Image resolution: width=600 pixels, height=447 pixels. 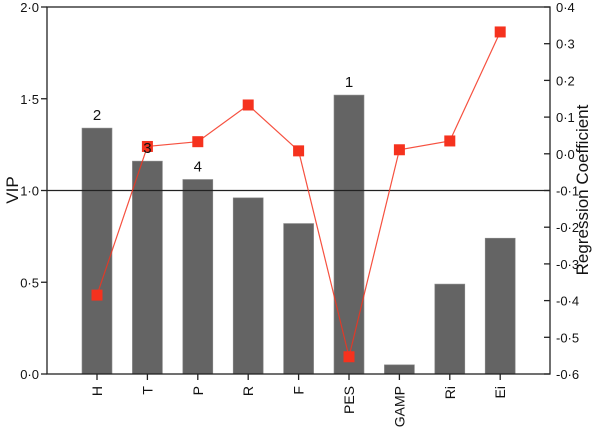 What do you see at coordinates (198, 166) in the screenshot?
I see `rank-label: 4` at bounding box center [198, 166].